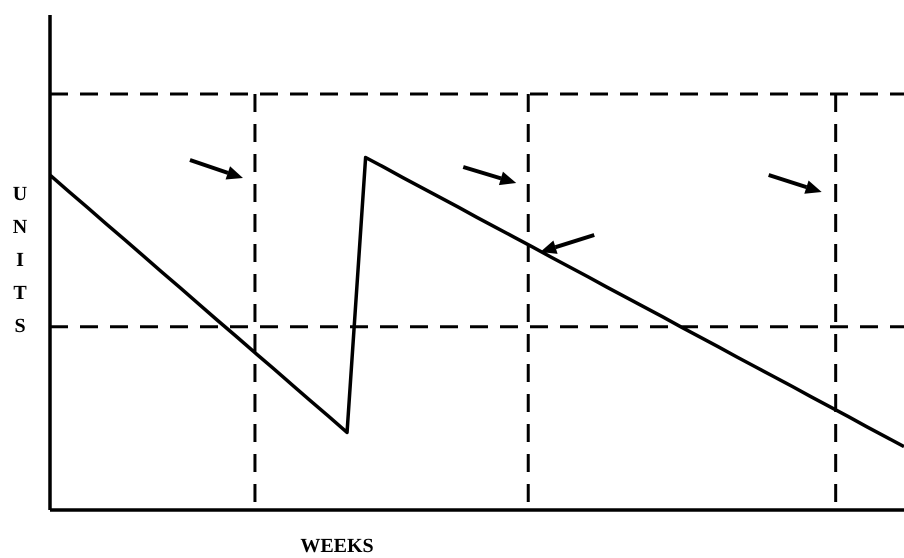 The image size is (904, 558). I want to click on y-axis-title: UNITS, so click(20, 260).